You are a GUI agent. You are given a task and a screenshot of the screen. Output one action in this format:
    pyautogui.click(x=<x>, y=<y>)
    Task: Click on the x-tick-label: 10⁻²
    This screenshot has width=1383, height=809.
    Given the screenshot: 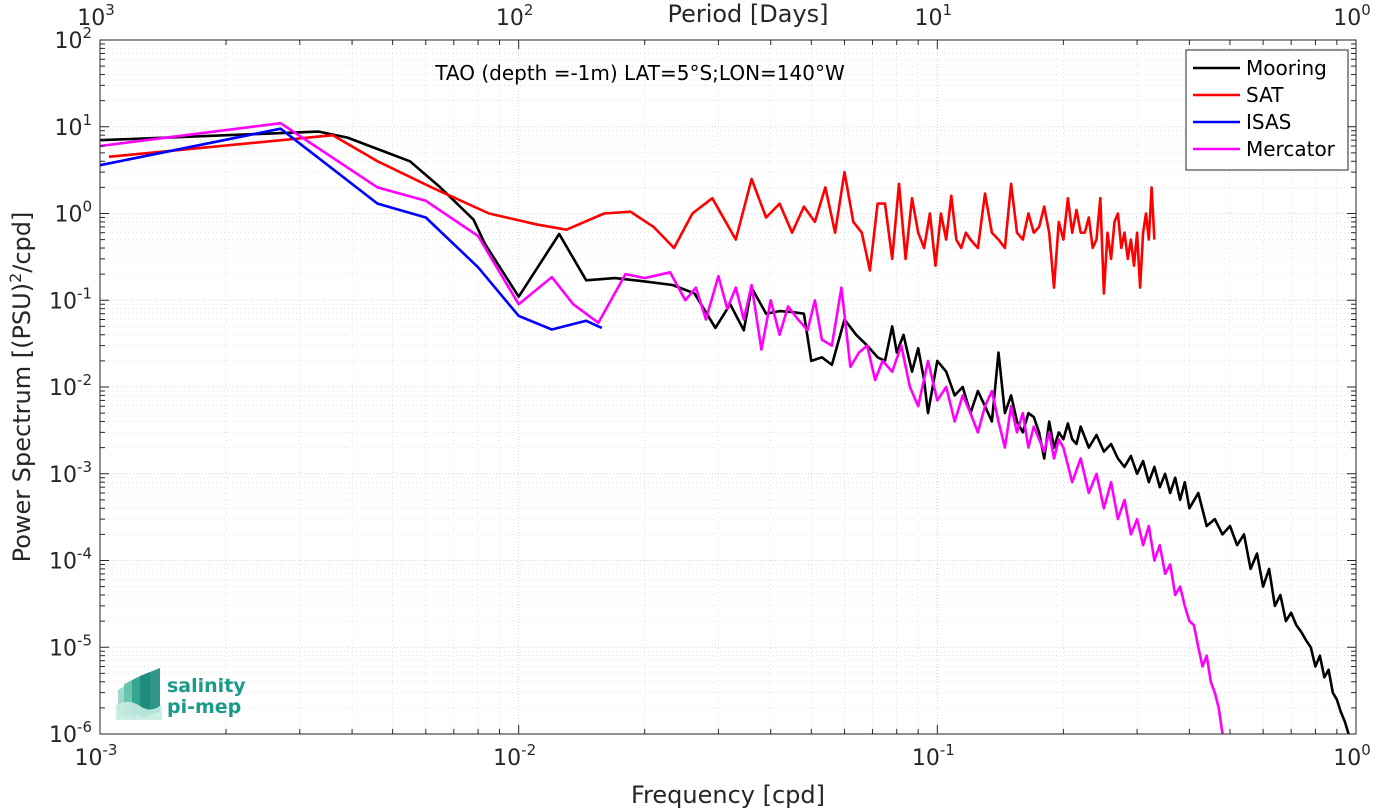 What is the action you would take?
    pyautogui.click(x=514, y=756)
    